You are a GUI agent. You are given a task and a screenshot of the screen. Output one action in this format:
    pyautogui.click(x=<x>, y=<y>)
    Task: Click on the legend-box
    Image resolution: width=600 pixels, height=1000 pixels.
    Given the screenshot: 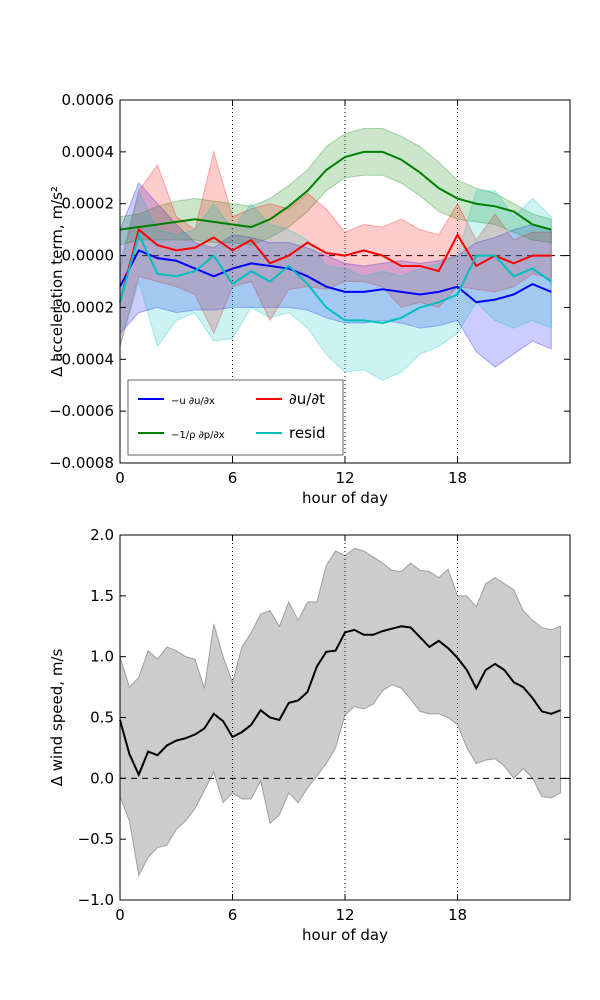 What is the action you would take?
    pyautogui.click(x=235, y=417)
    